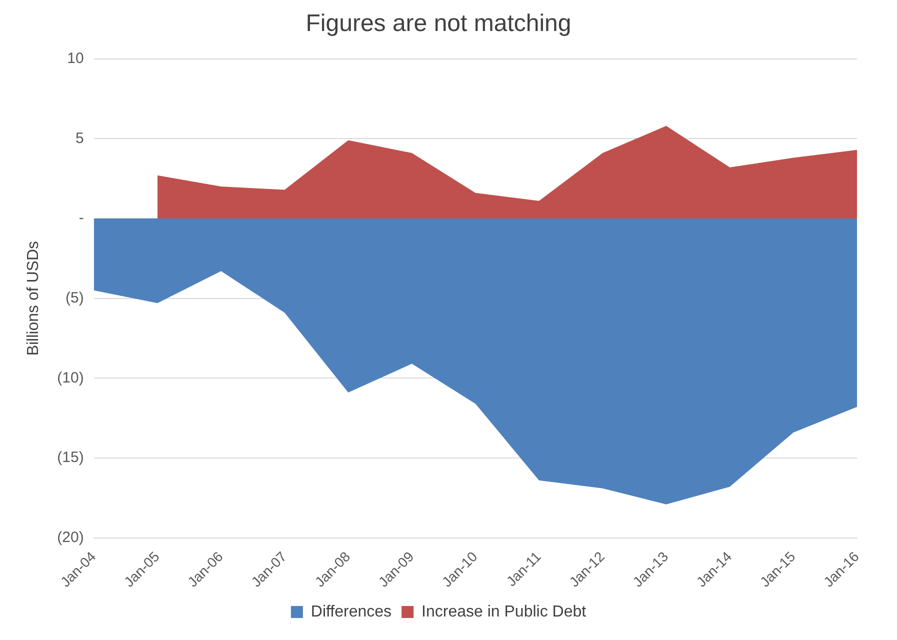  I want to click on y-tick-label: (20), so click(70, 537).